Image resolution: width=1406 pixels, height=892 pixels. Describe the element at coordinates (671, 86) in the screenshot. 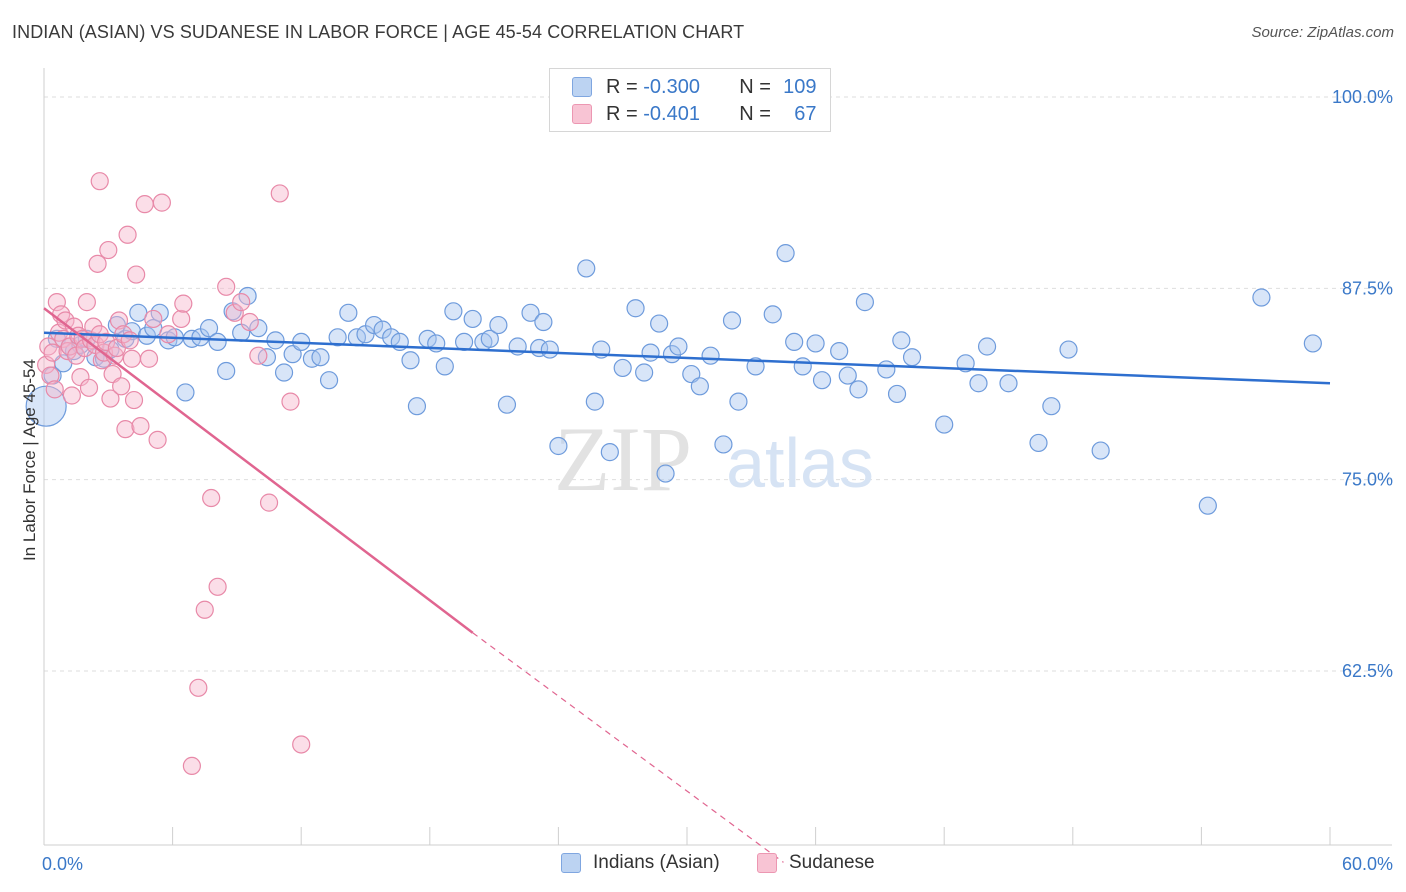

I see `r-value: -0.300` at that location.